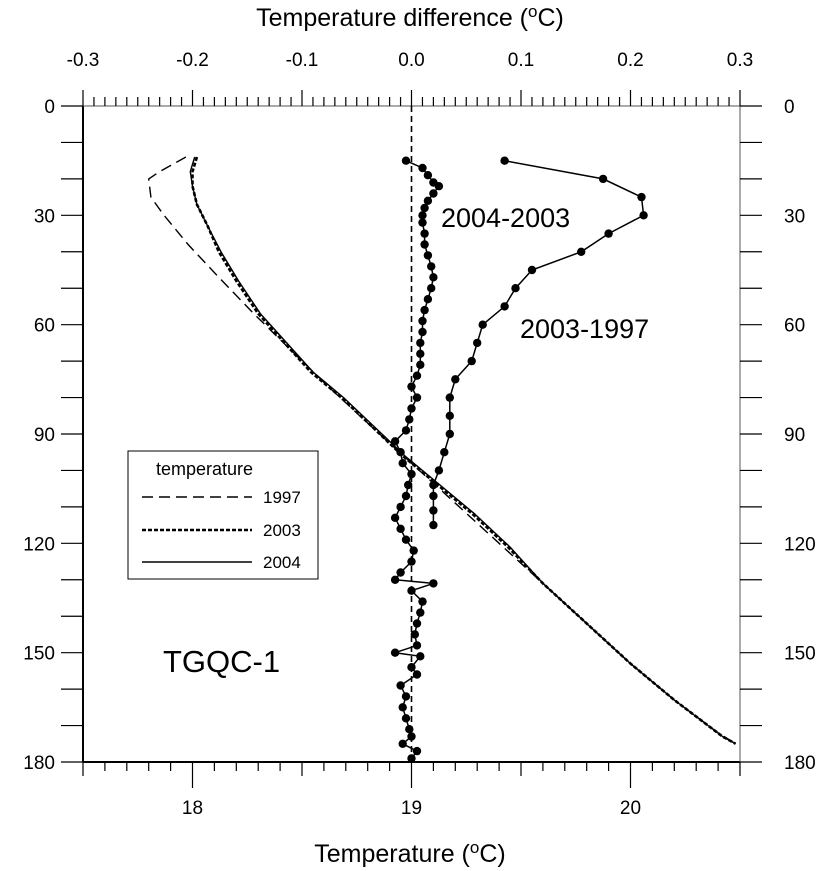 The height and width of the screenshot is (871, 820). I want to click on left-tick-label-60: 60, so click(44, 326).